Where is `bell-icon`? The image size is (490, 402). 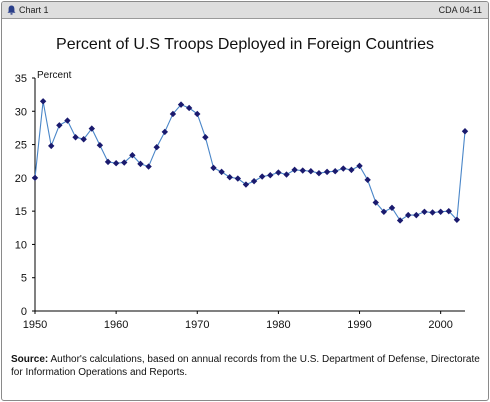 bell-icon is located at coordinates (11, 10).